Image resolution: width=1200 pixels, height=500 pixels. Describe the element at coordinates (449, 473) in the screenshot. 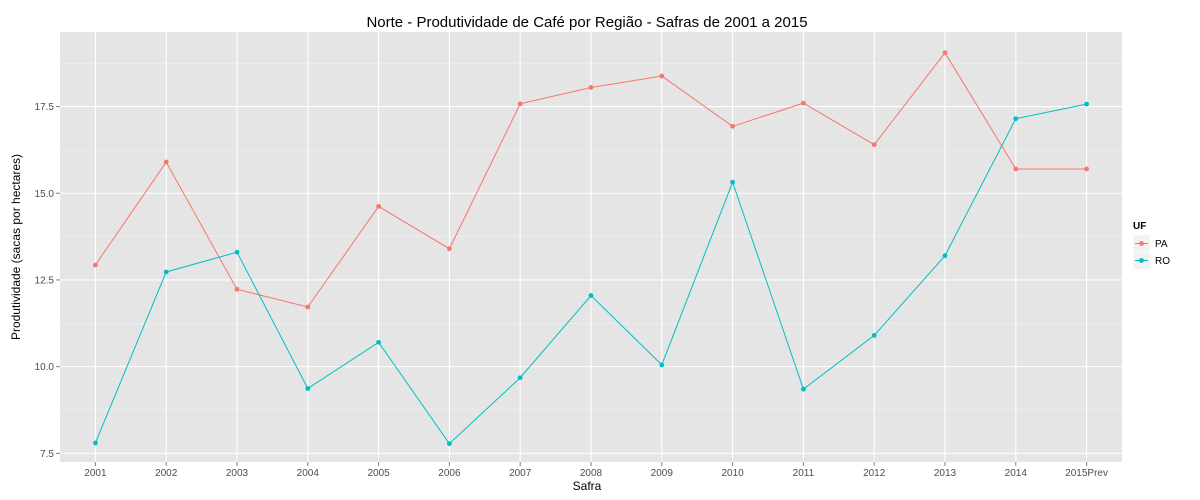

I see `x-tick-label: 2006` at that location.